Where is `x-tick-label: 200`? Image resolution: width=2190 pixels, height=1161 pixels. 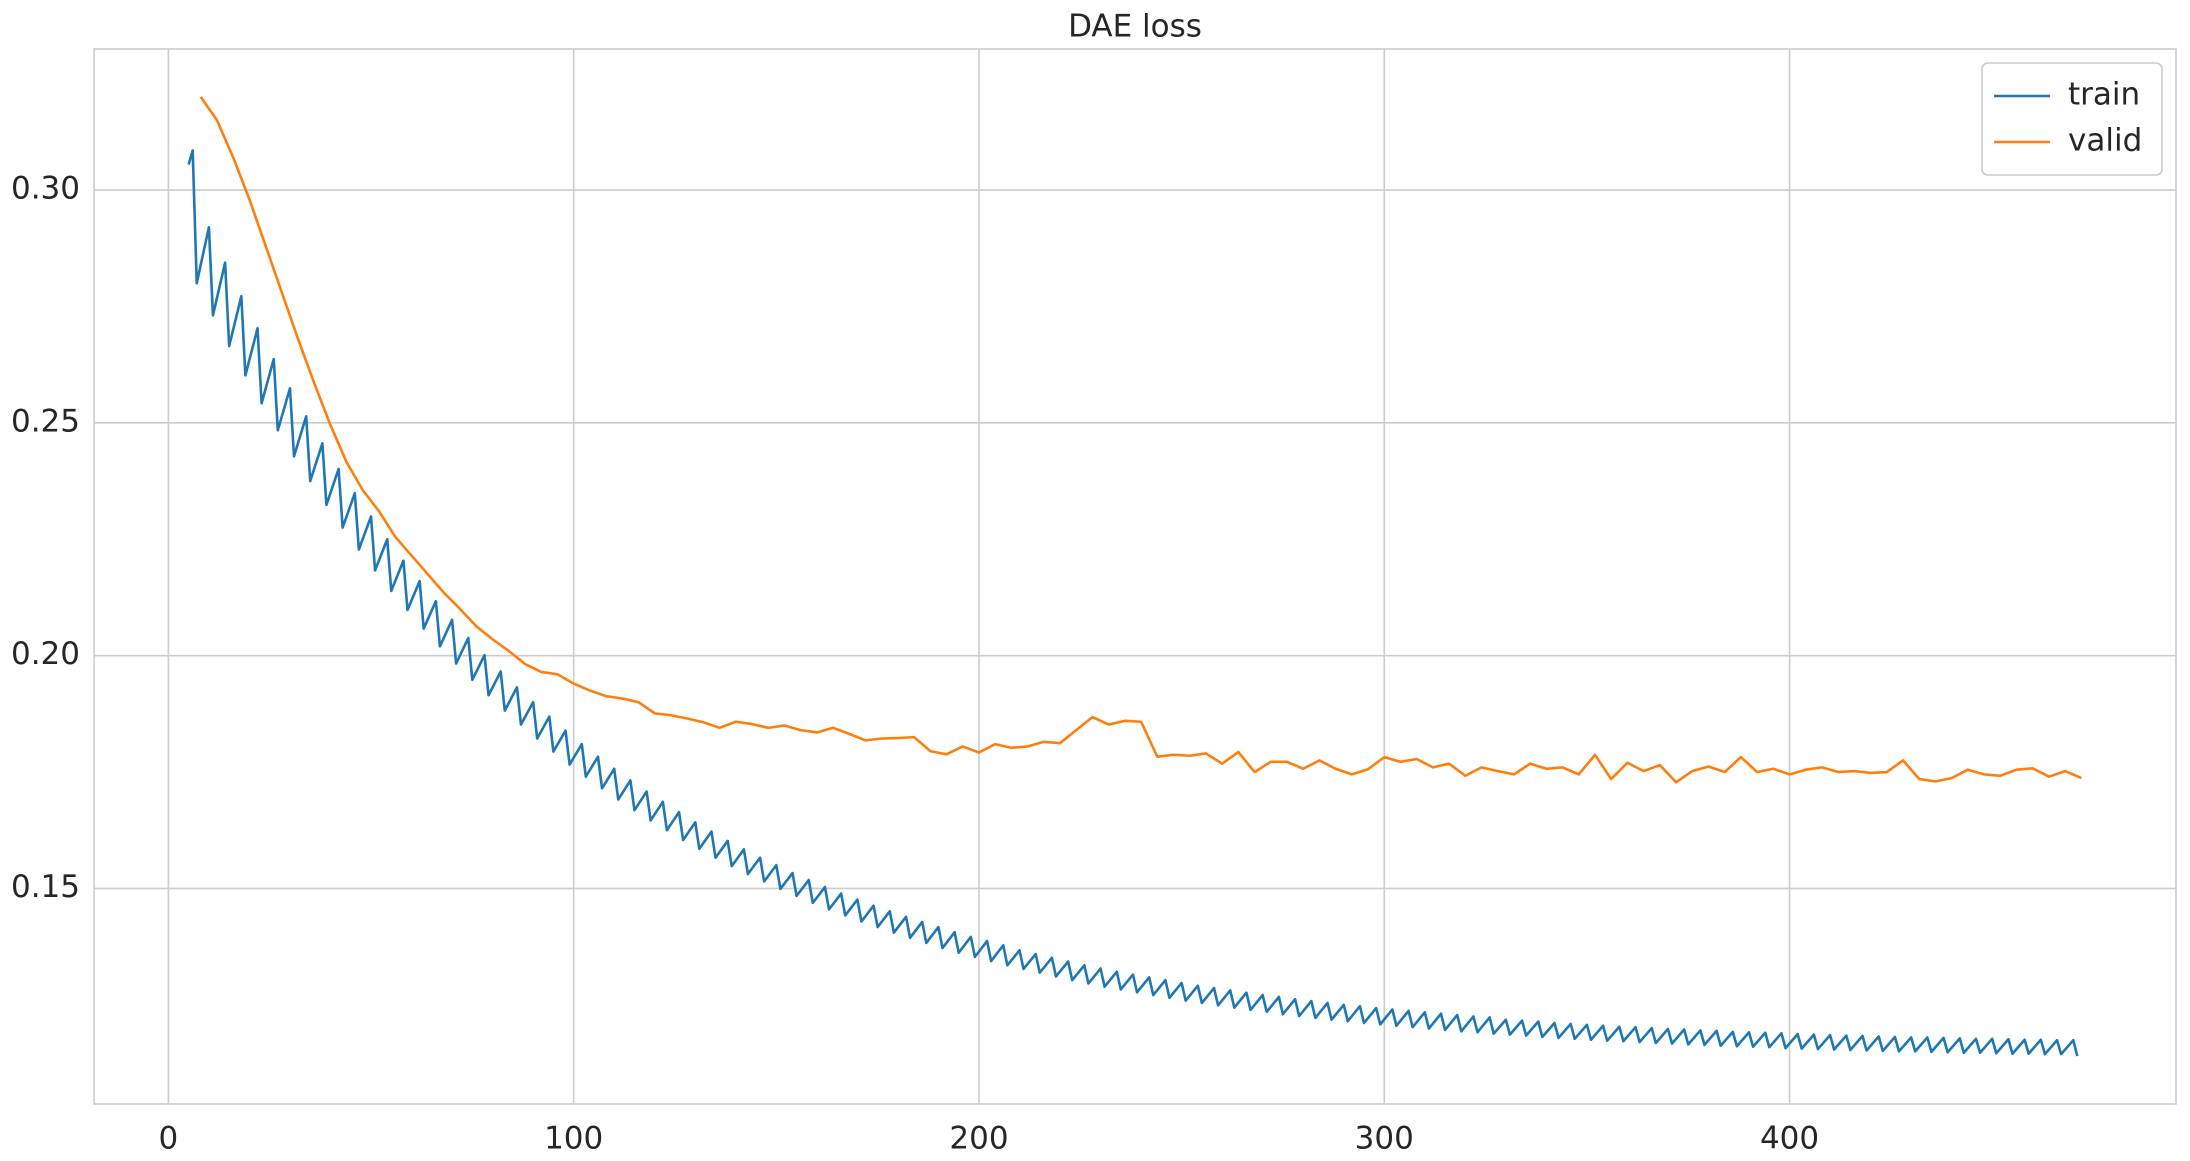 x-tick-label: 200 is located at coordinates (978, 1139).